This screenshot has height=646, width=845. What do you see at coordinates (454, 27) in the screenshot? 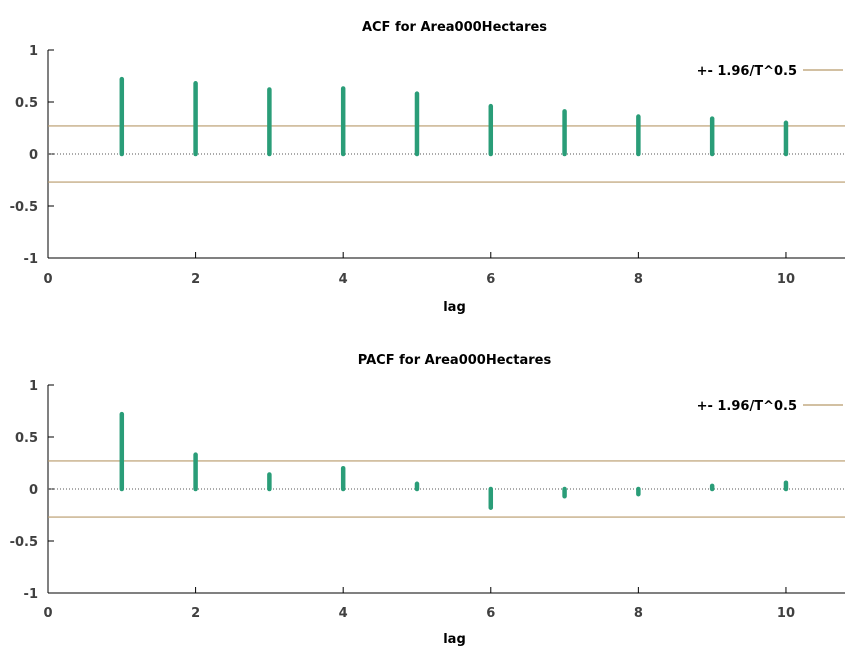
I see `chart-title: ACF for Area000Hectares` at bounding box center [454, 27].